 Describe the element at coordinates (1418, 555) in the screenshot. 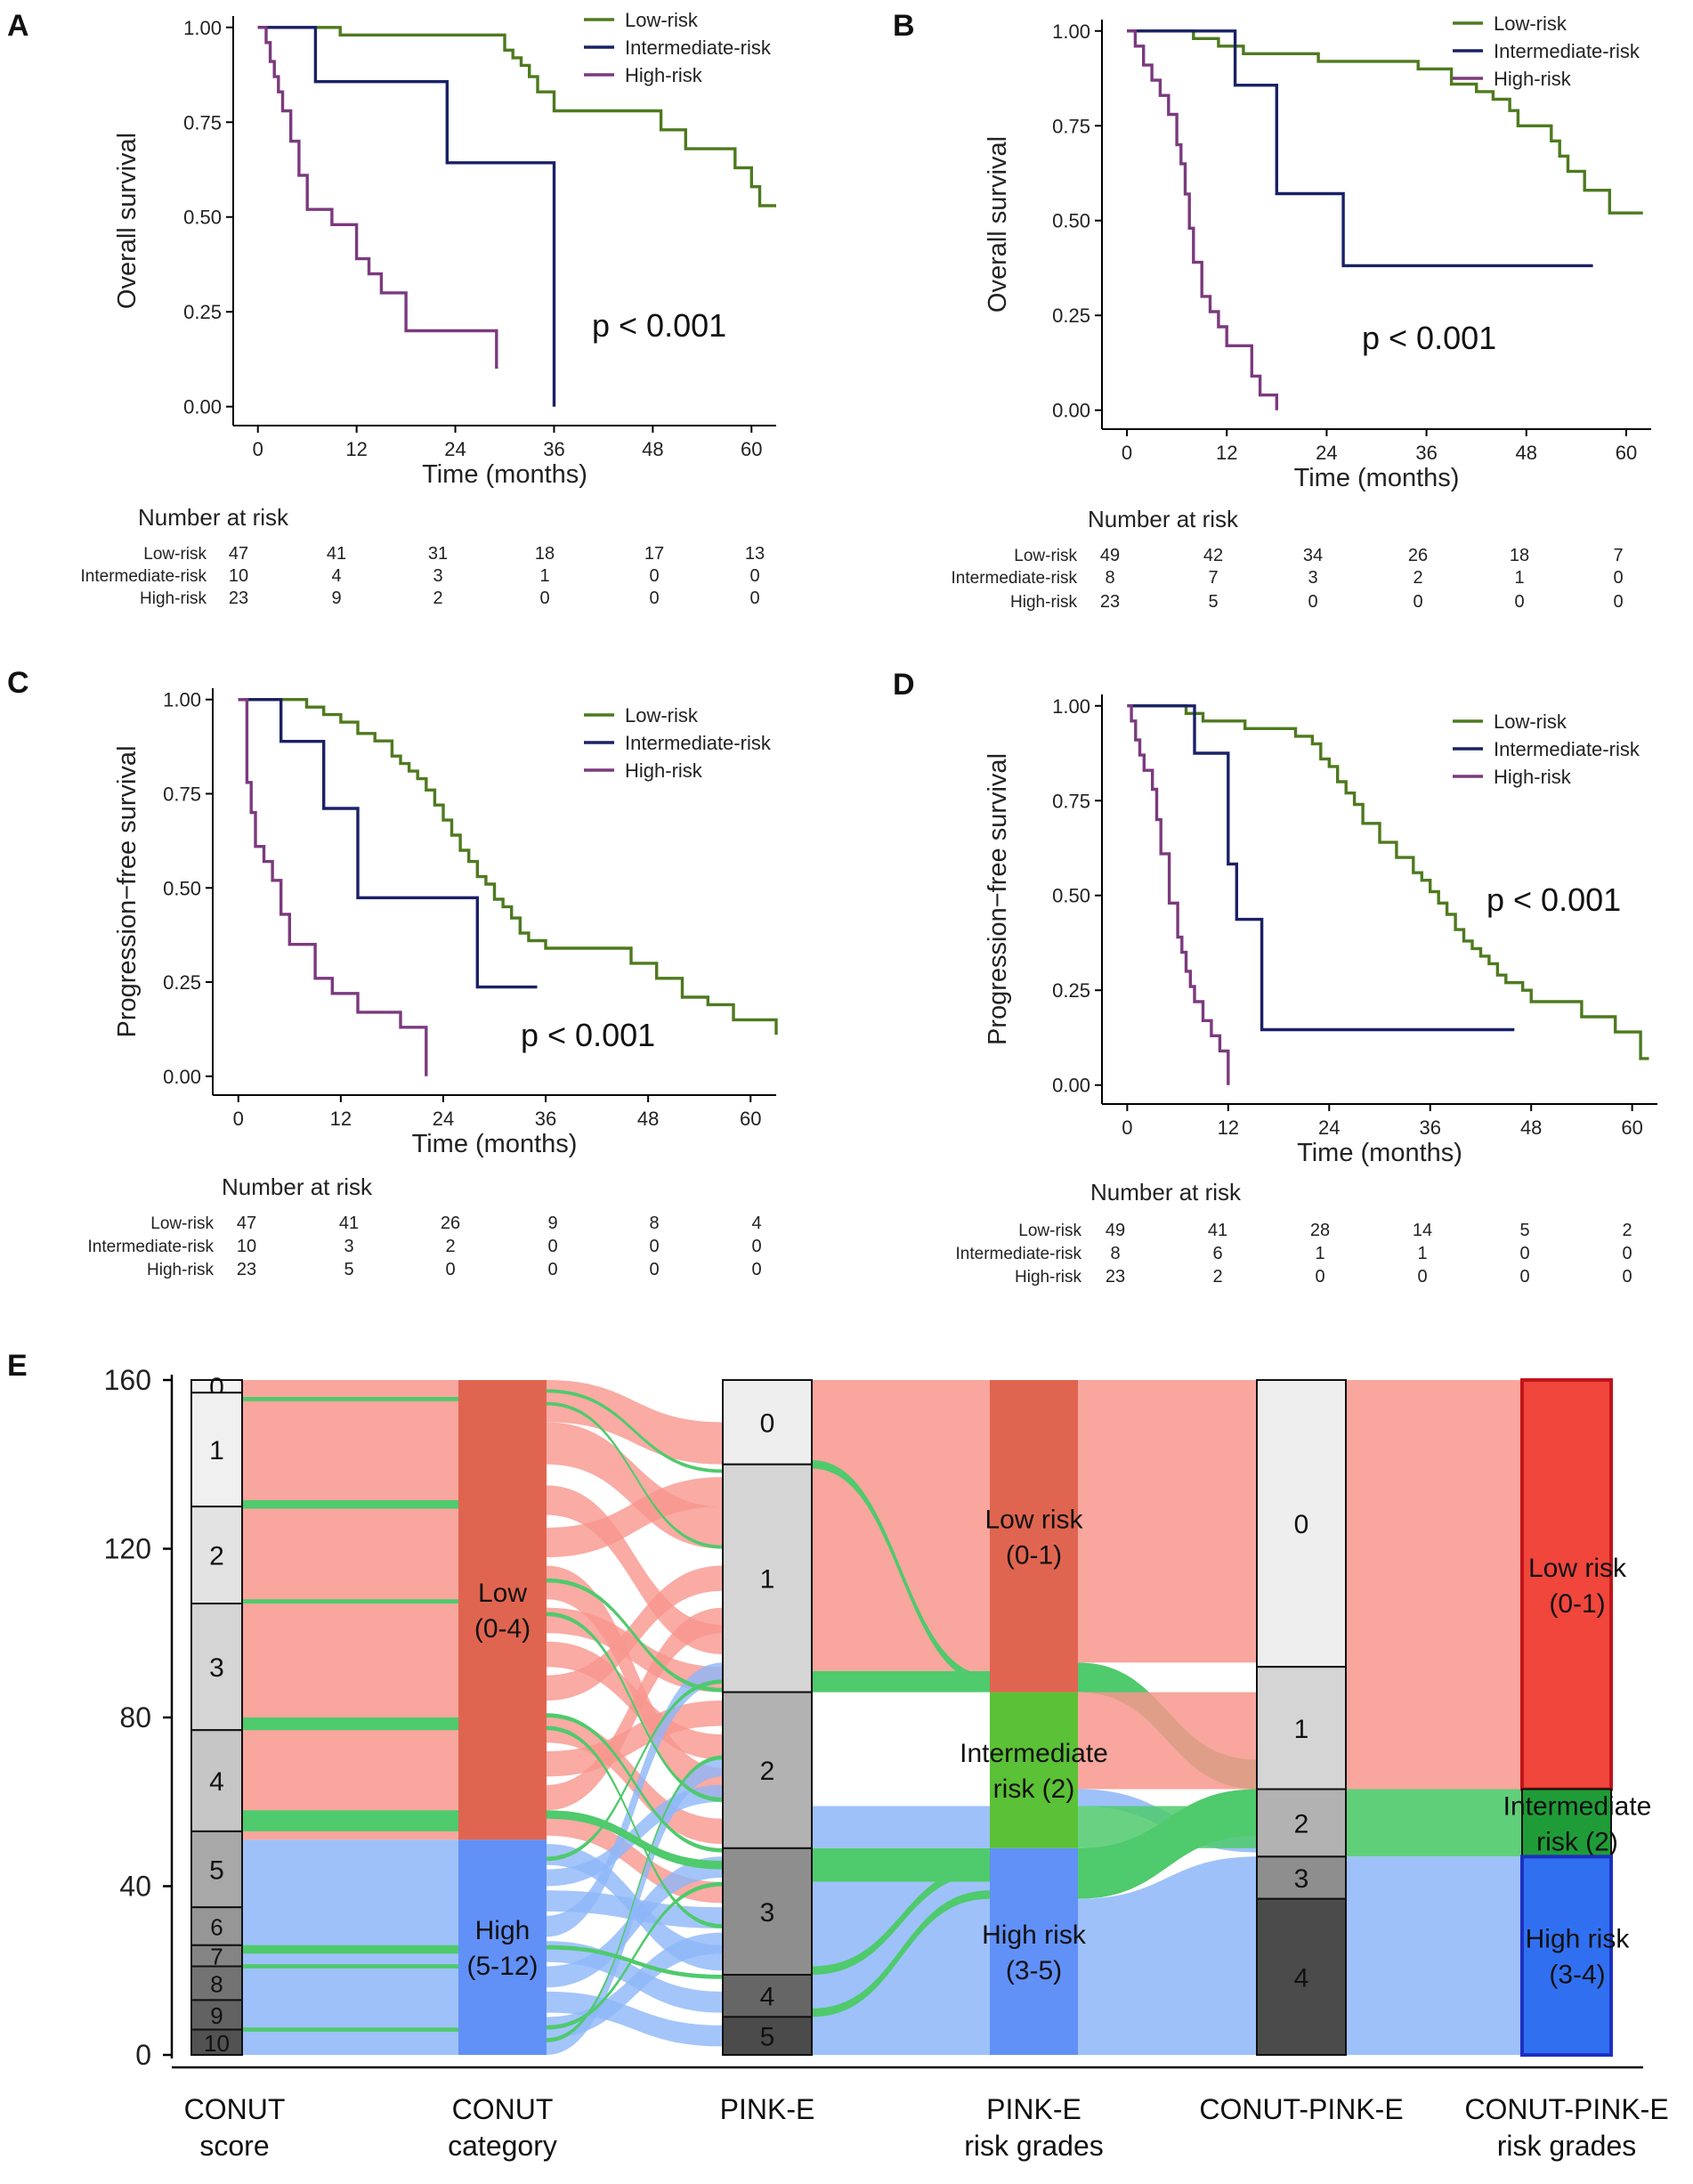

I see `risk-count: 26` at that location.